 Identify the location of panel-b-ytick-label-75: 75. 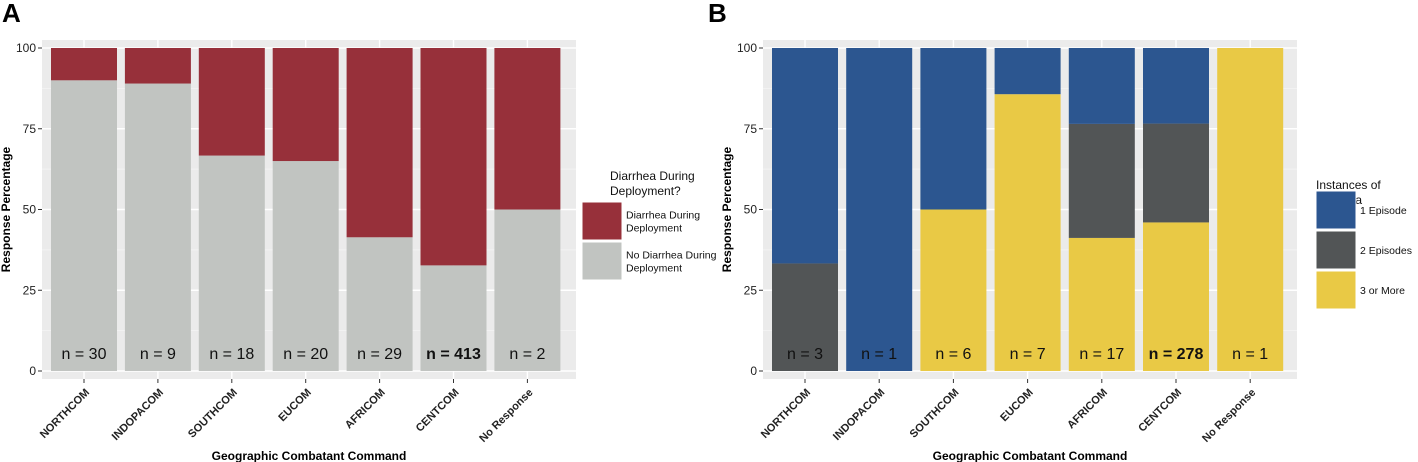
(751, 129).